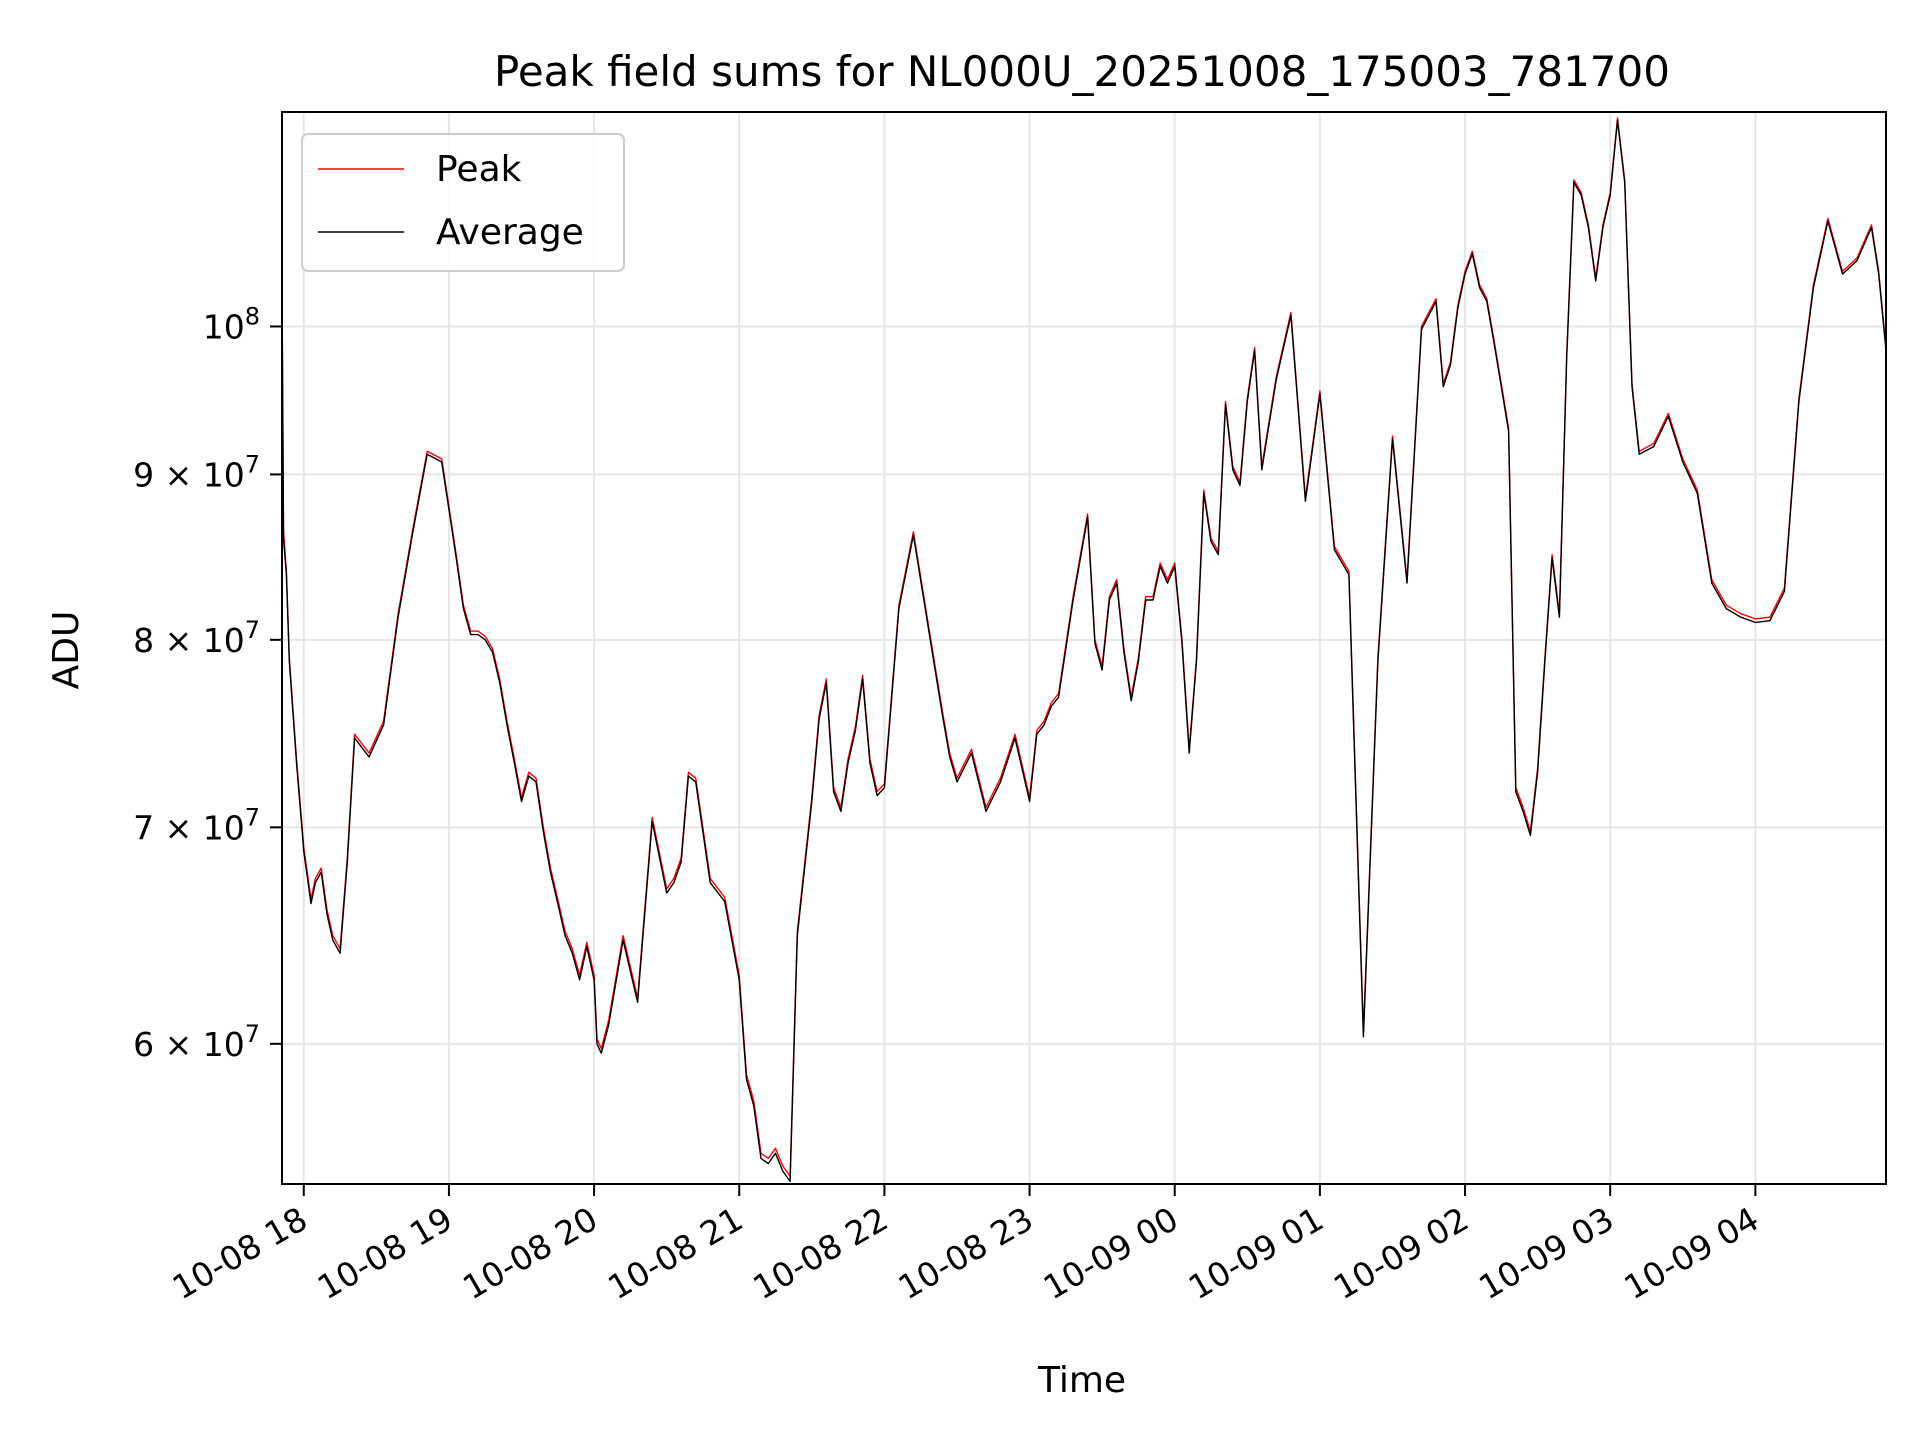  What do you see at coordinates (196, 638) in the screenshot?
I see `y-tick-label: 8 × 107` at bounding box center [196, 638].